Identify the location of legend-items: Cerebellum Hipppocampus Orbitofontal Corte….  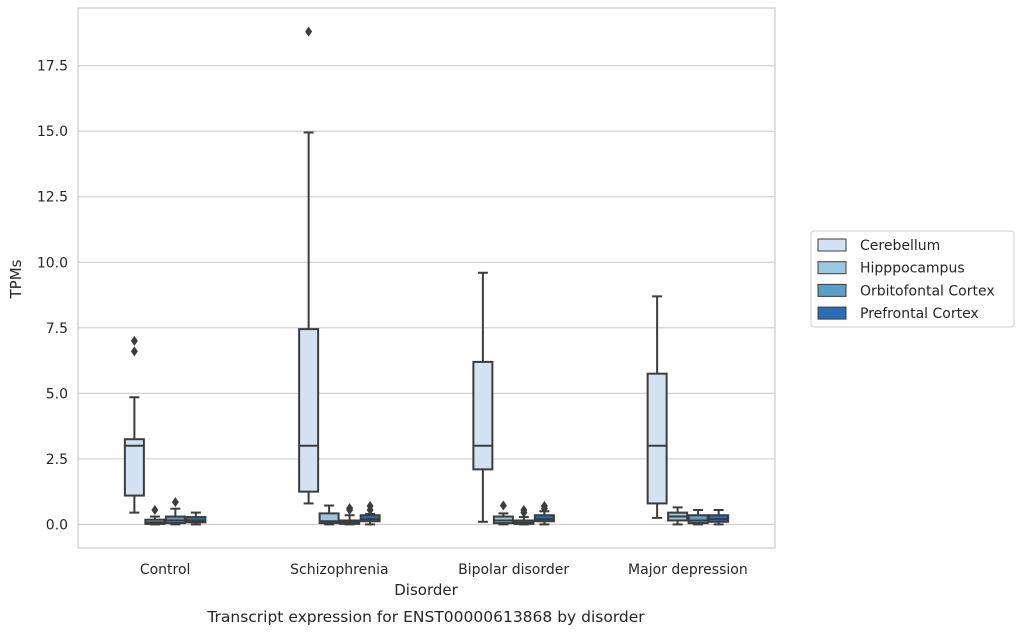
(906, 280).